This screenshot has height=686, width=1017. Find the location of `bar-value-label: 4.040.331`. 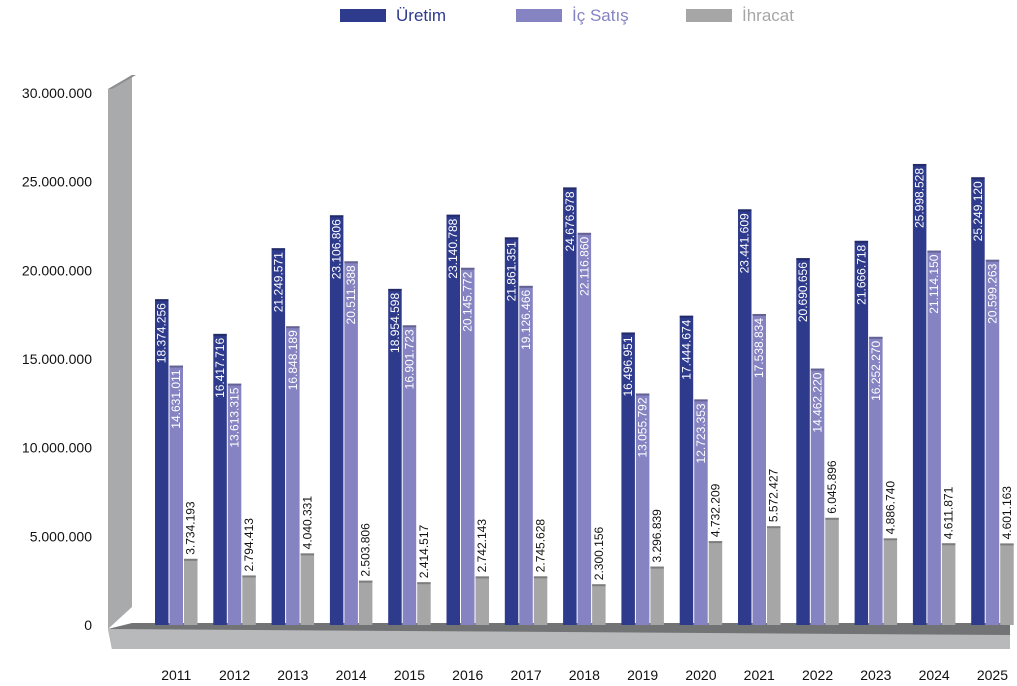

bar-value-label: 4.040.331 is located at coordinates (307, 523).